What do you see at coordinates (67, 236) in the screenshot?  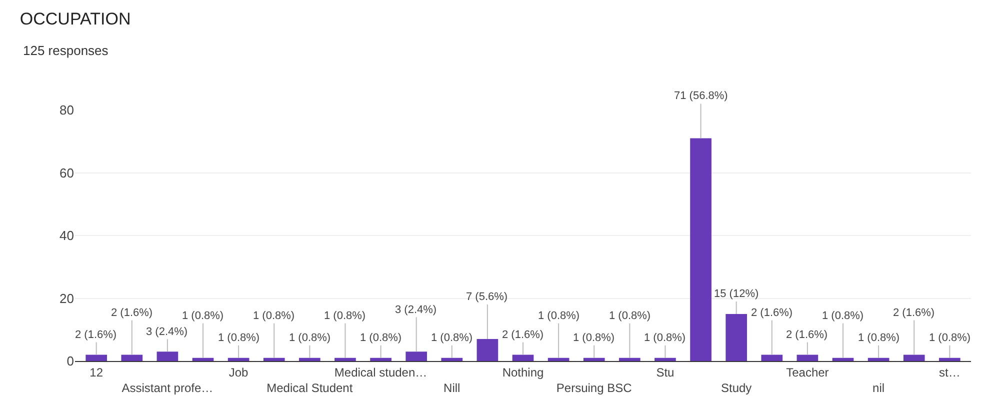 I see `y-tick-label: 40` at bounding box center [67, 236].